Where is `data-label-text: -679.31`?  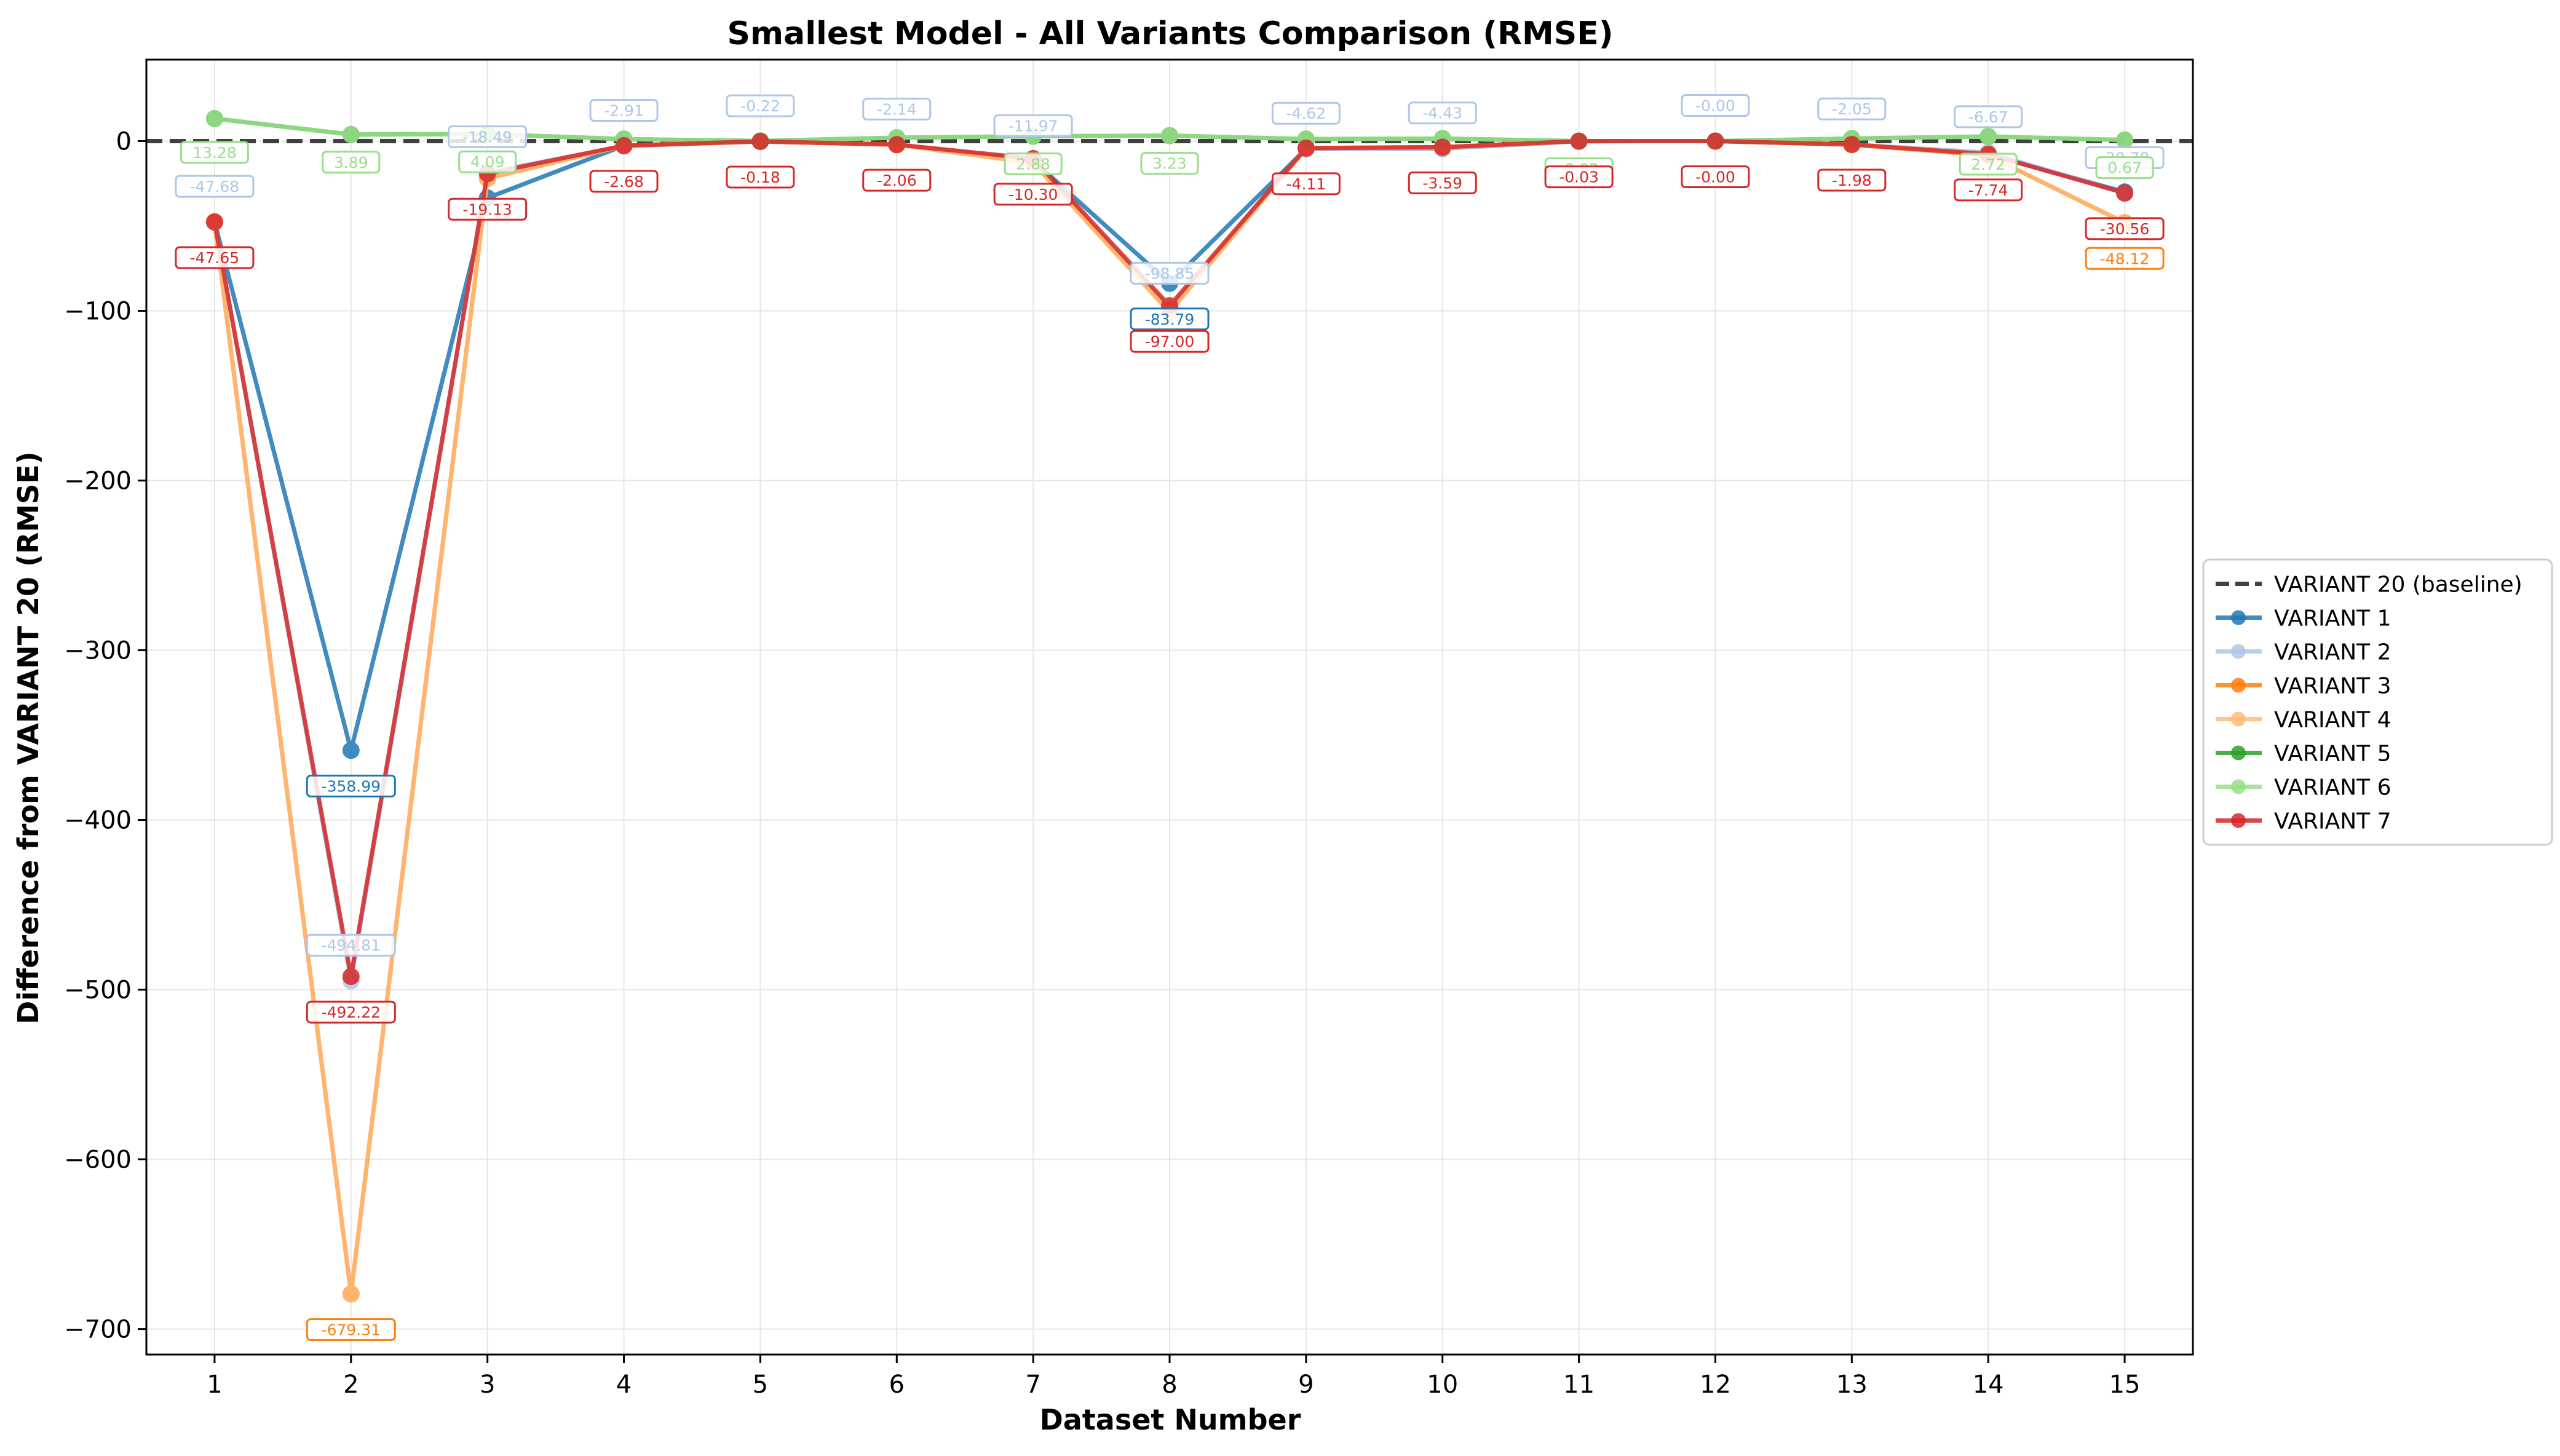 data-label-text: -679.31 is located at coordinates (352, 1330).